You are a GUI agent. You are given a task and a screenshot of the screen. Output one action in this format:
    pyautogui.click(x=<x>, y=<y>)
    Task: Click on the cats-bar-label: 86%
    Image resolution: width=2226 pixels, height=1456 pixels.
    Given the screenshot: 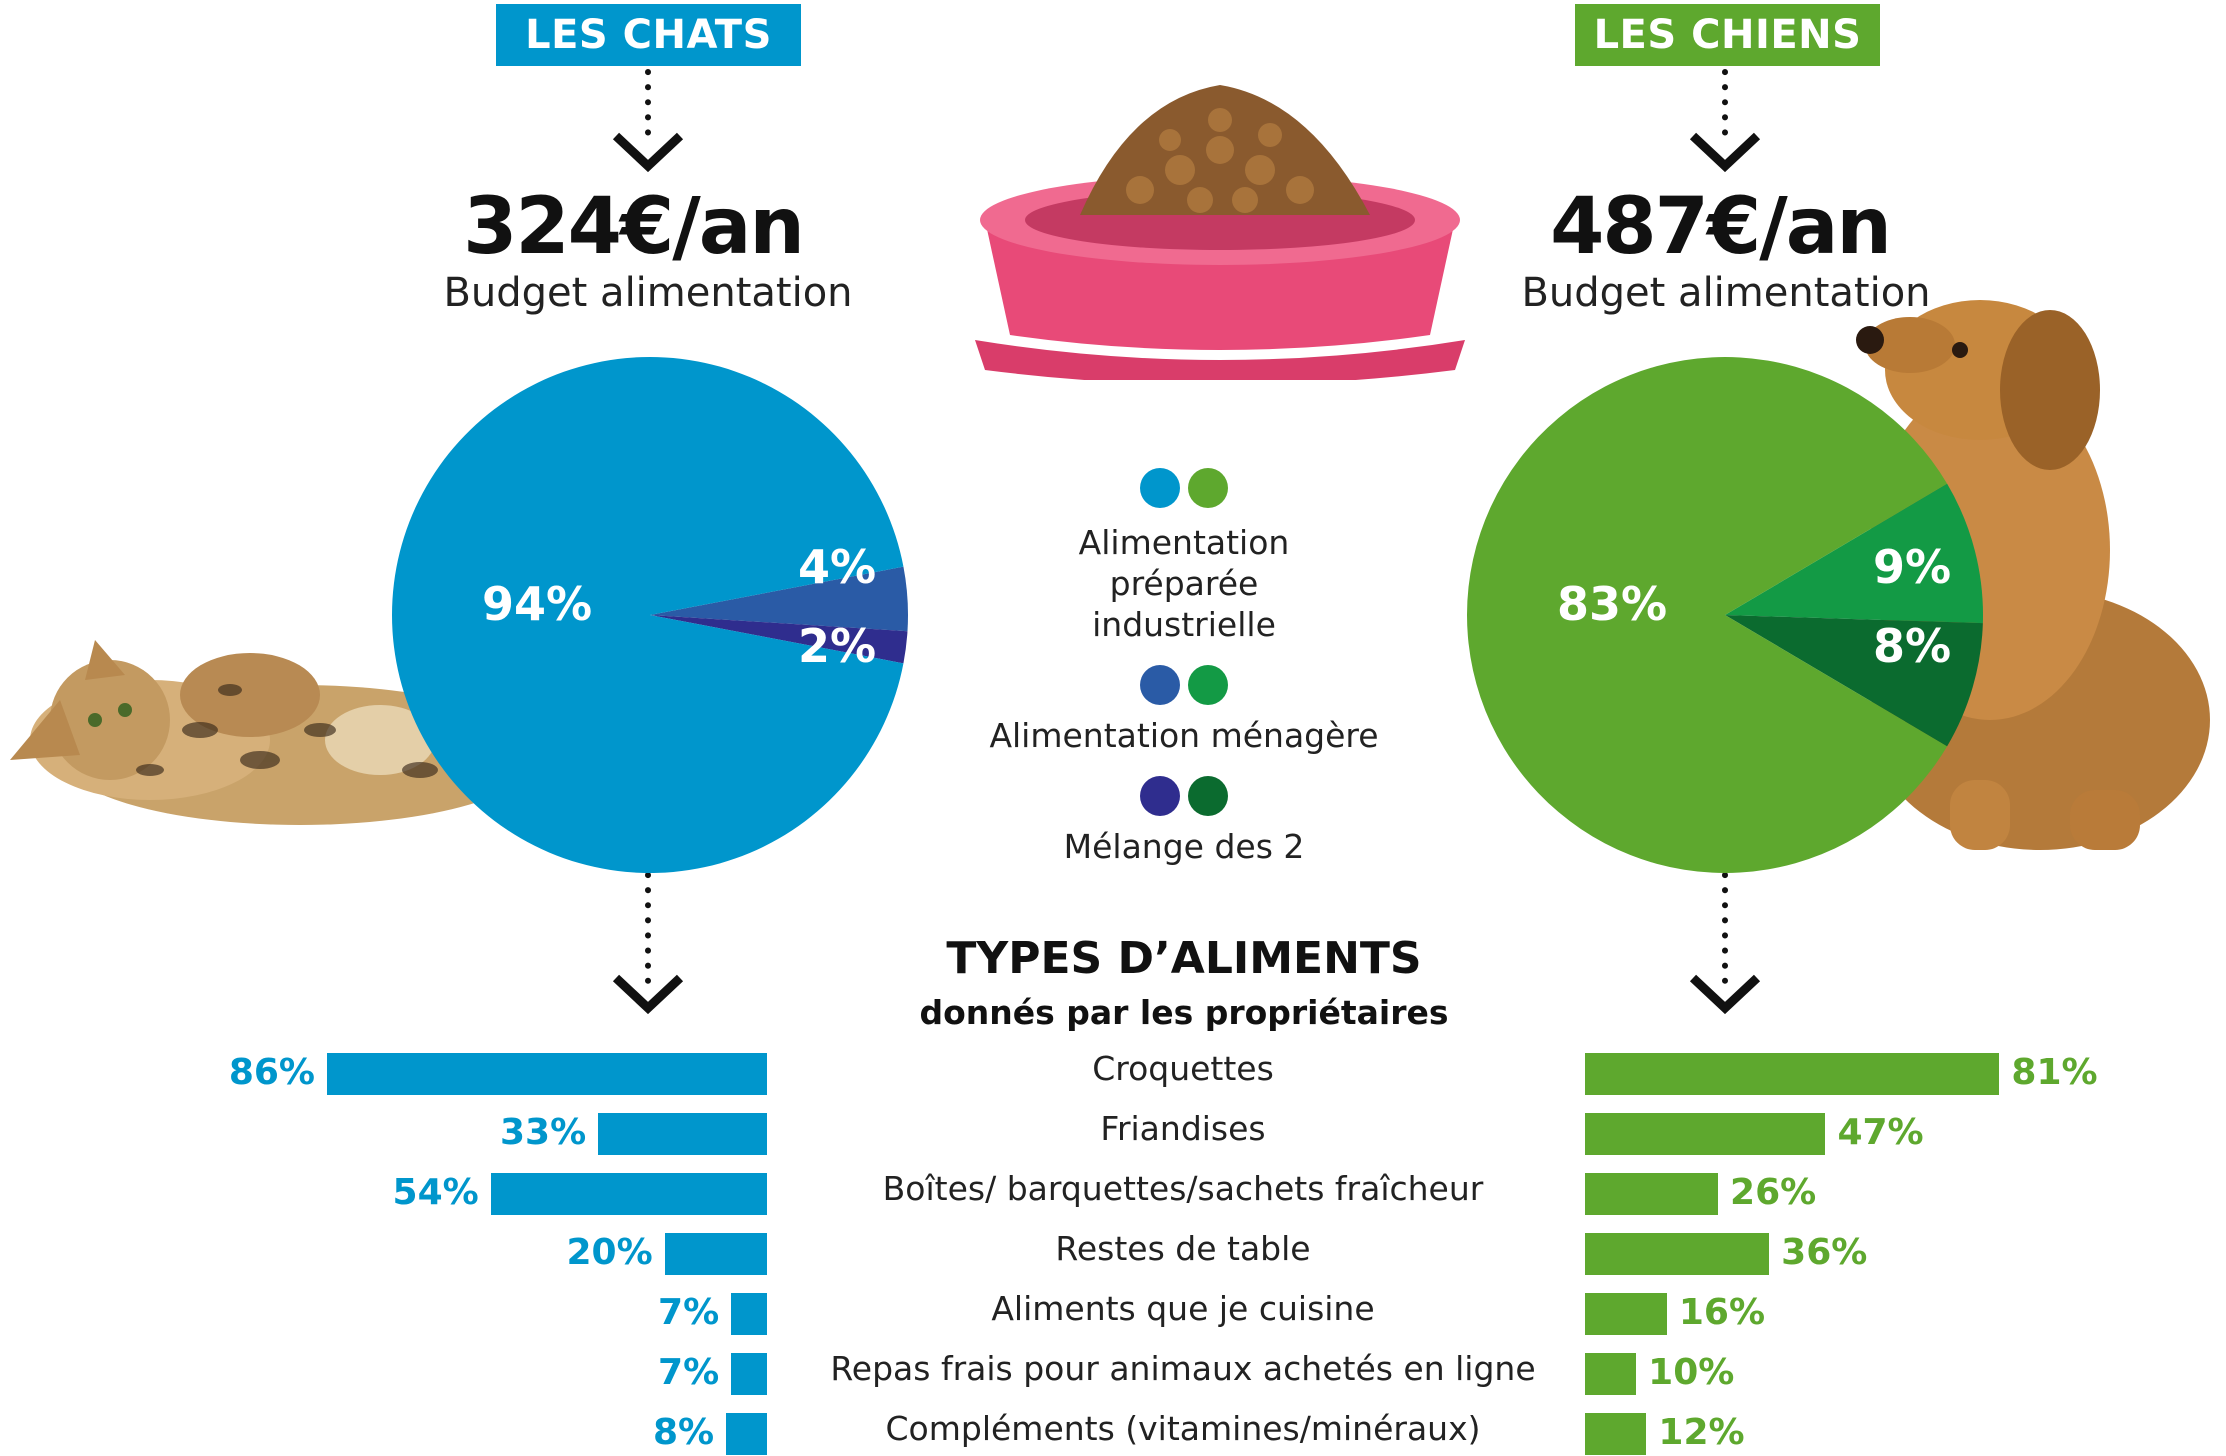 What is the action you would take?
    pyautogui.click(x=271, y=1072)
    